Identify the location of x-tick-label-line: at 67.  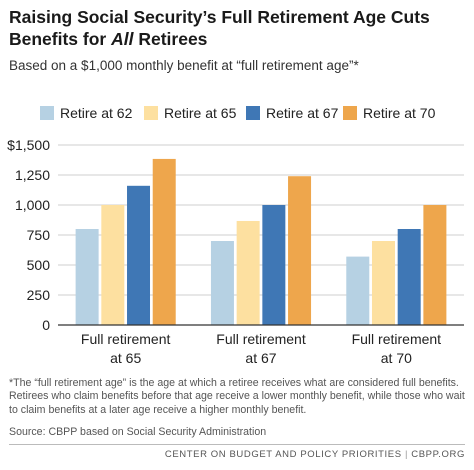
(260, 358).